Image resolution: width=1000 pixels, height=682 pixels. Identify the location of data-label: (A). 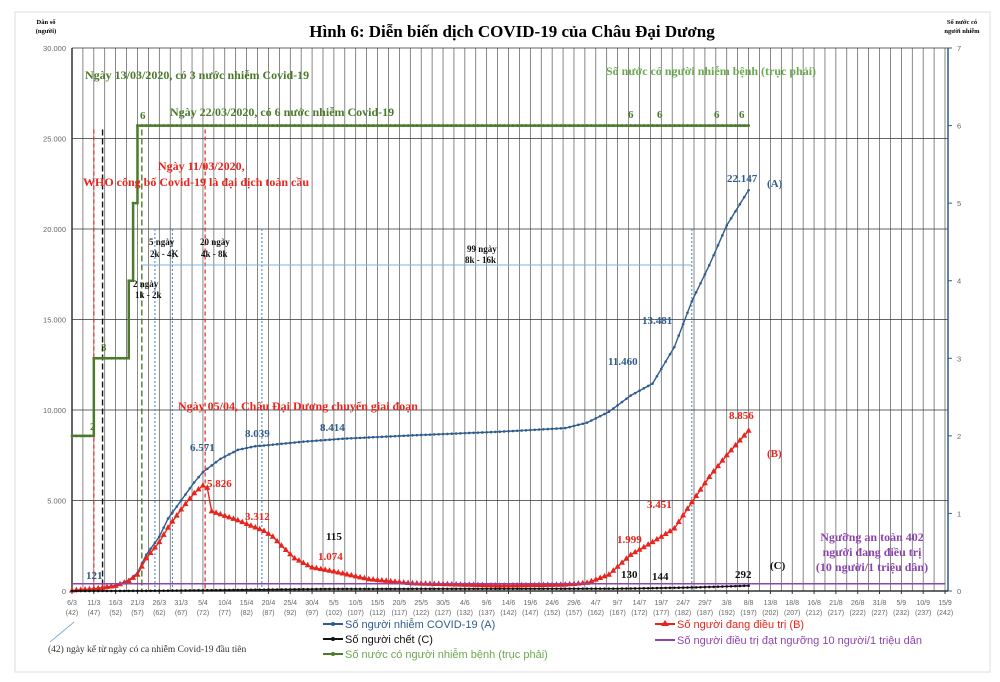
(775, 184).